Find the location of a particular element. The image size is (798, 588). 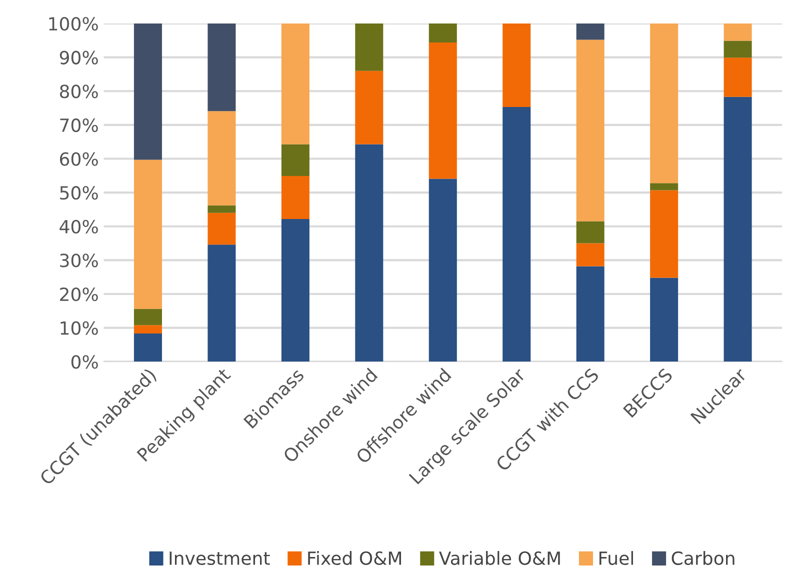

y-tick-label: 10% is located at coordinates (79, 328).